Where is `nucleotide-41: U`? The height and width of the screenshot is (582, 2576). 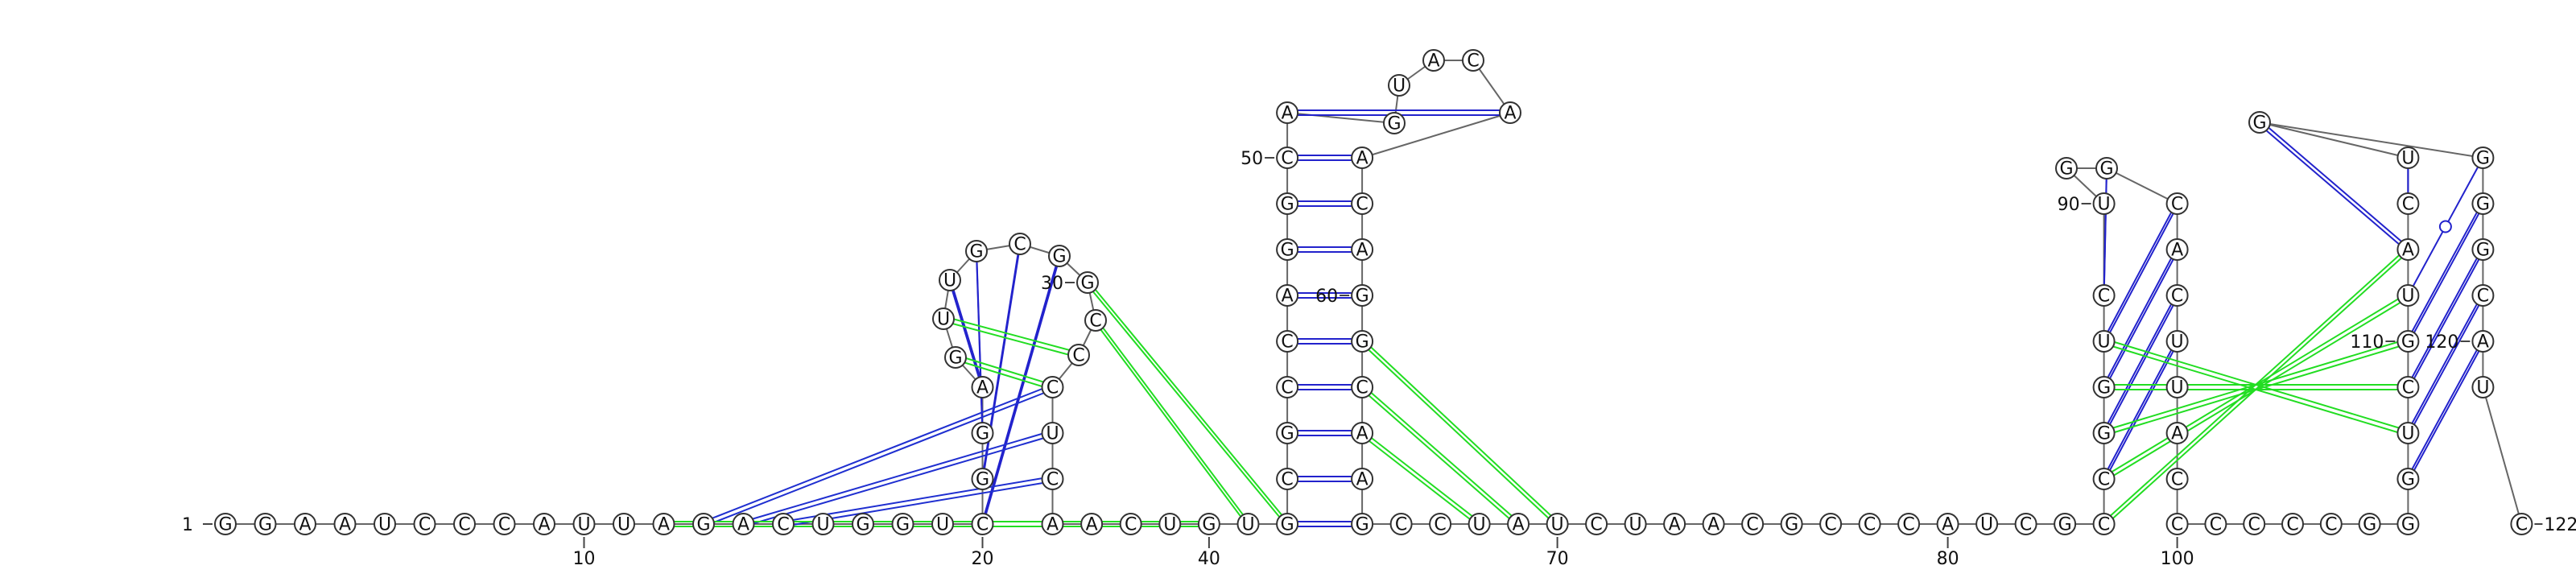 nucleotide-41: U is located at coordinates (1248, 524).